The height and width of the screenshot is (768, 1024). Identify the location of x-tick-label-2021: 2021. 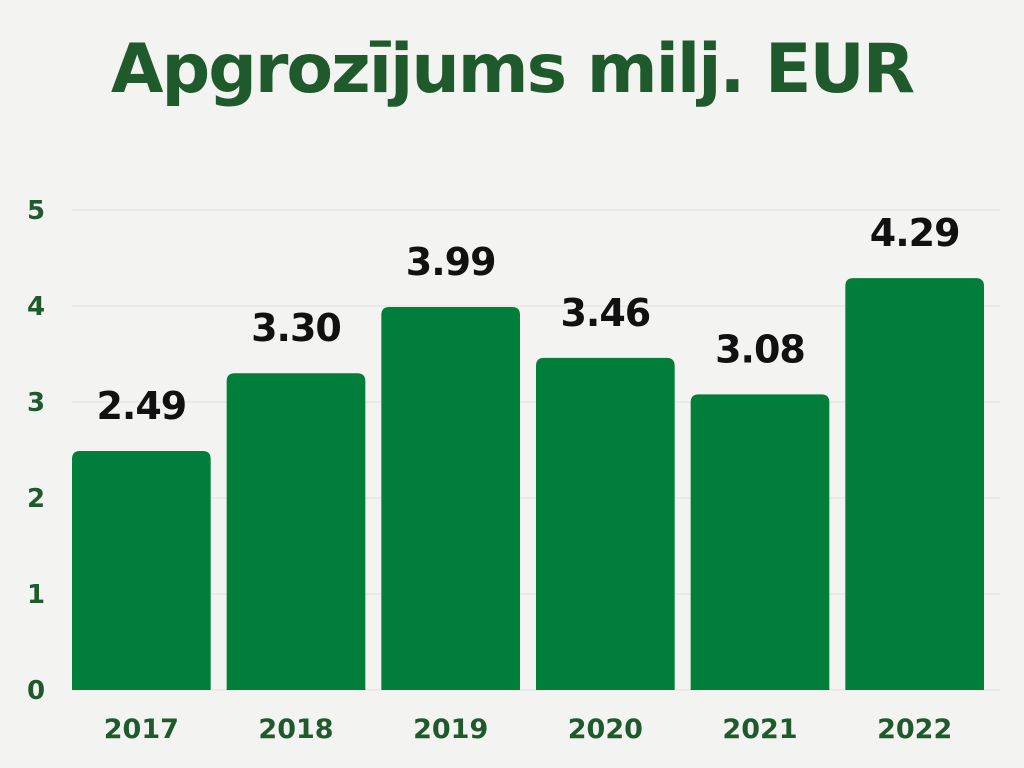
(759, 729).